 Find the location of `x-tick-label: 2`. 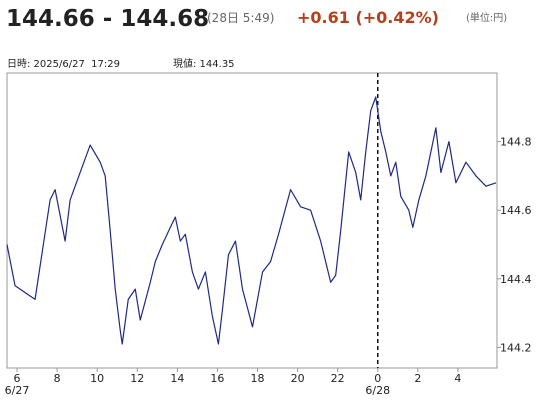

x-tick-label: 2 is located at coordinates (417, 378).